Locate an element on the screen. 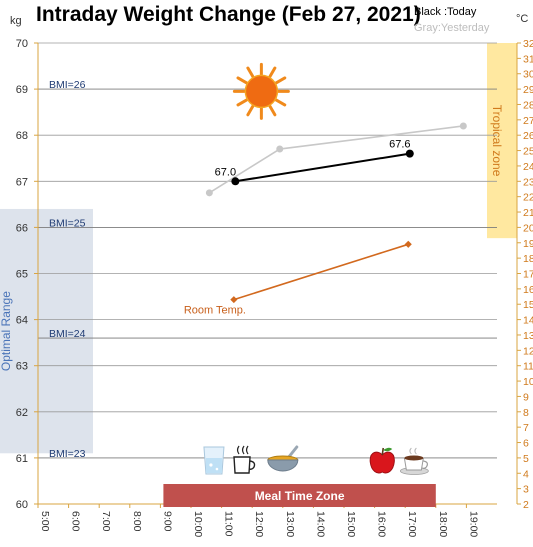 The width and height of the screenshot is (533, 547). mug-steam is located at coordinates (413, 451).